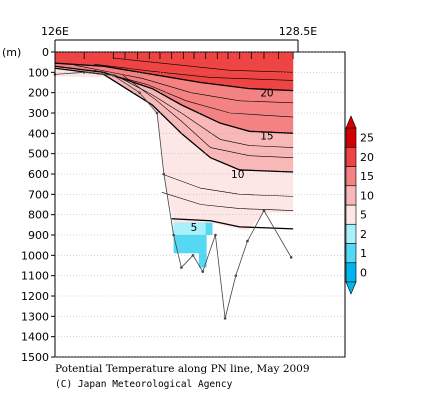 The height and width of the screenshot is (405, 430). Describe the element at coordinates (367, 138) in the screenshot. I see `colorbar-label-25: 25` at that location.